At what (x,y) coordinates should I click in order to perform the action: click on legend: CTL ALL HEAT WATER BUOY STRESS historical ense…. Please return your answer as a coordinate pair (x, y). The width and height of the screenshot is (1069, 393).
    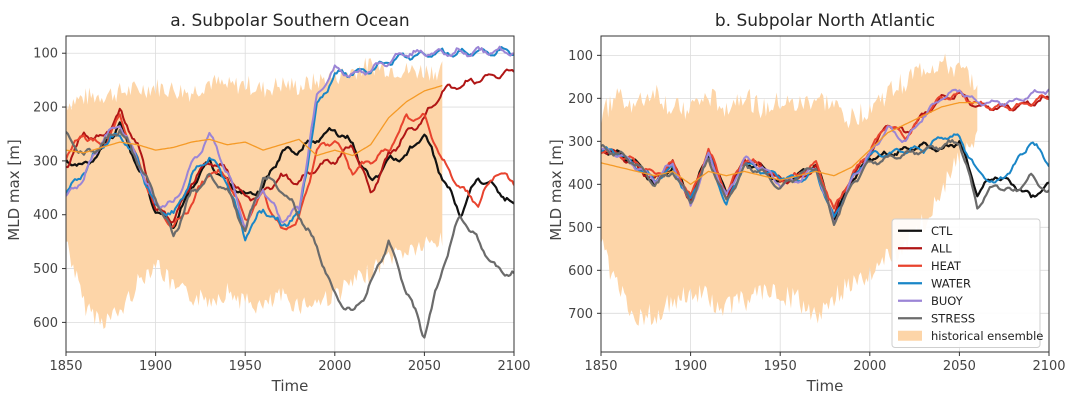
    Looking at the image, I should click on (967, 283).